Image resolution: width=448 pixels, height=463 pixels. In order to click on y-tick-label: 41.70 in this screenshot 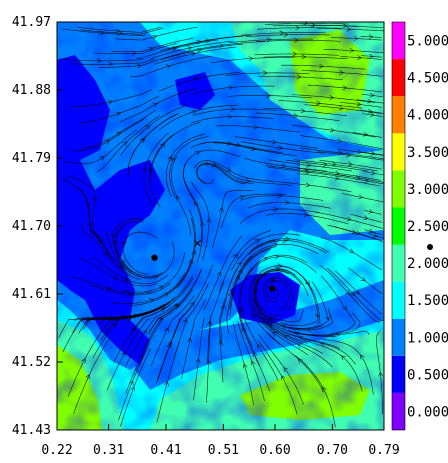, I will do `click(31, 226)`.